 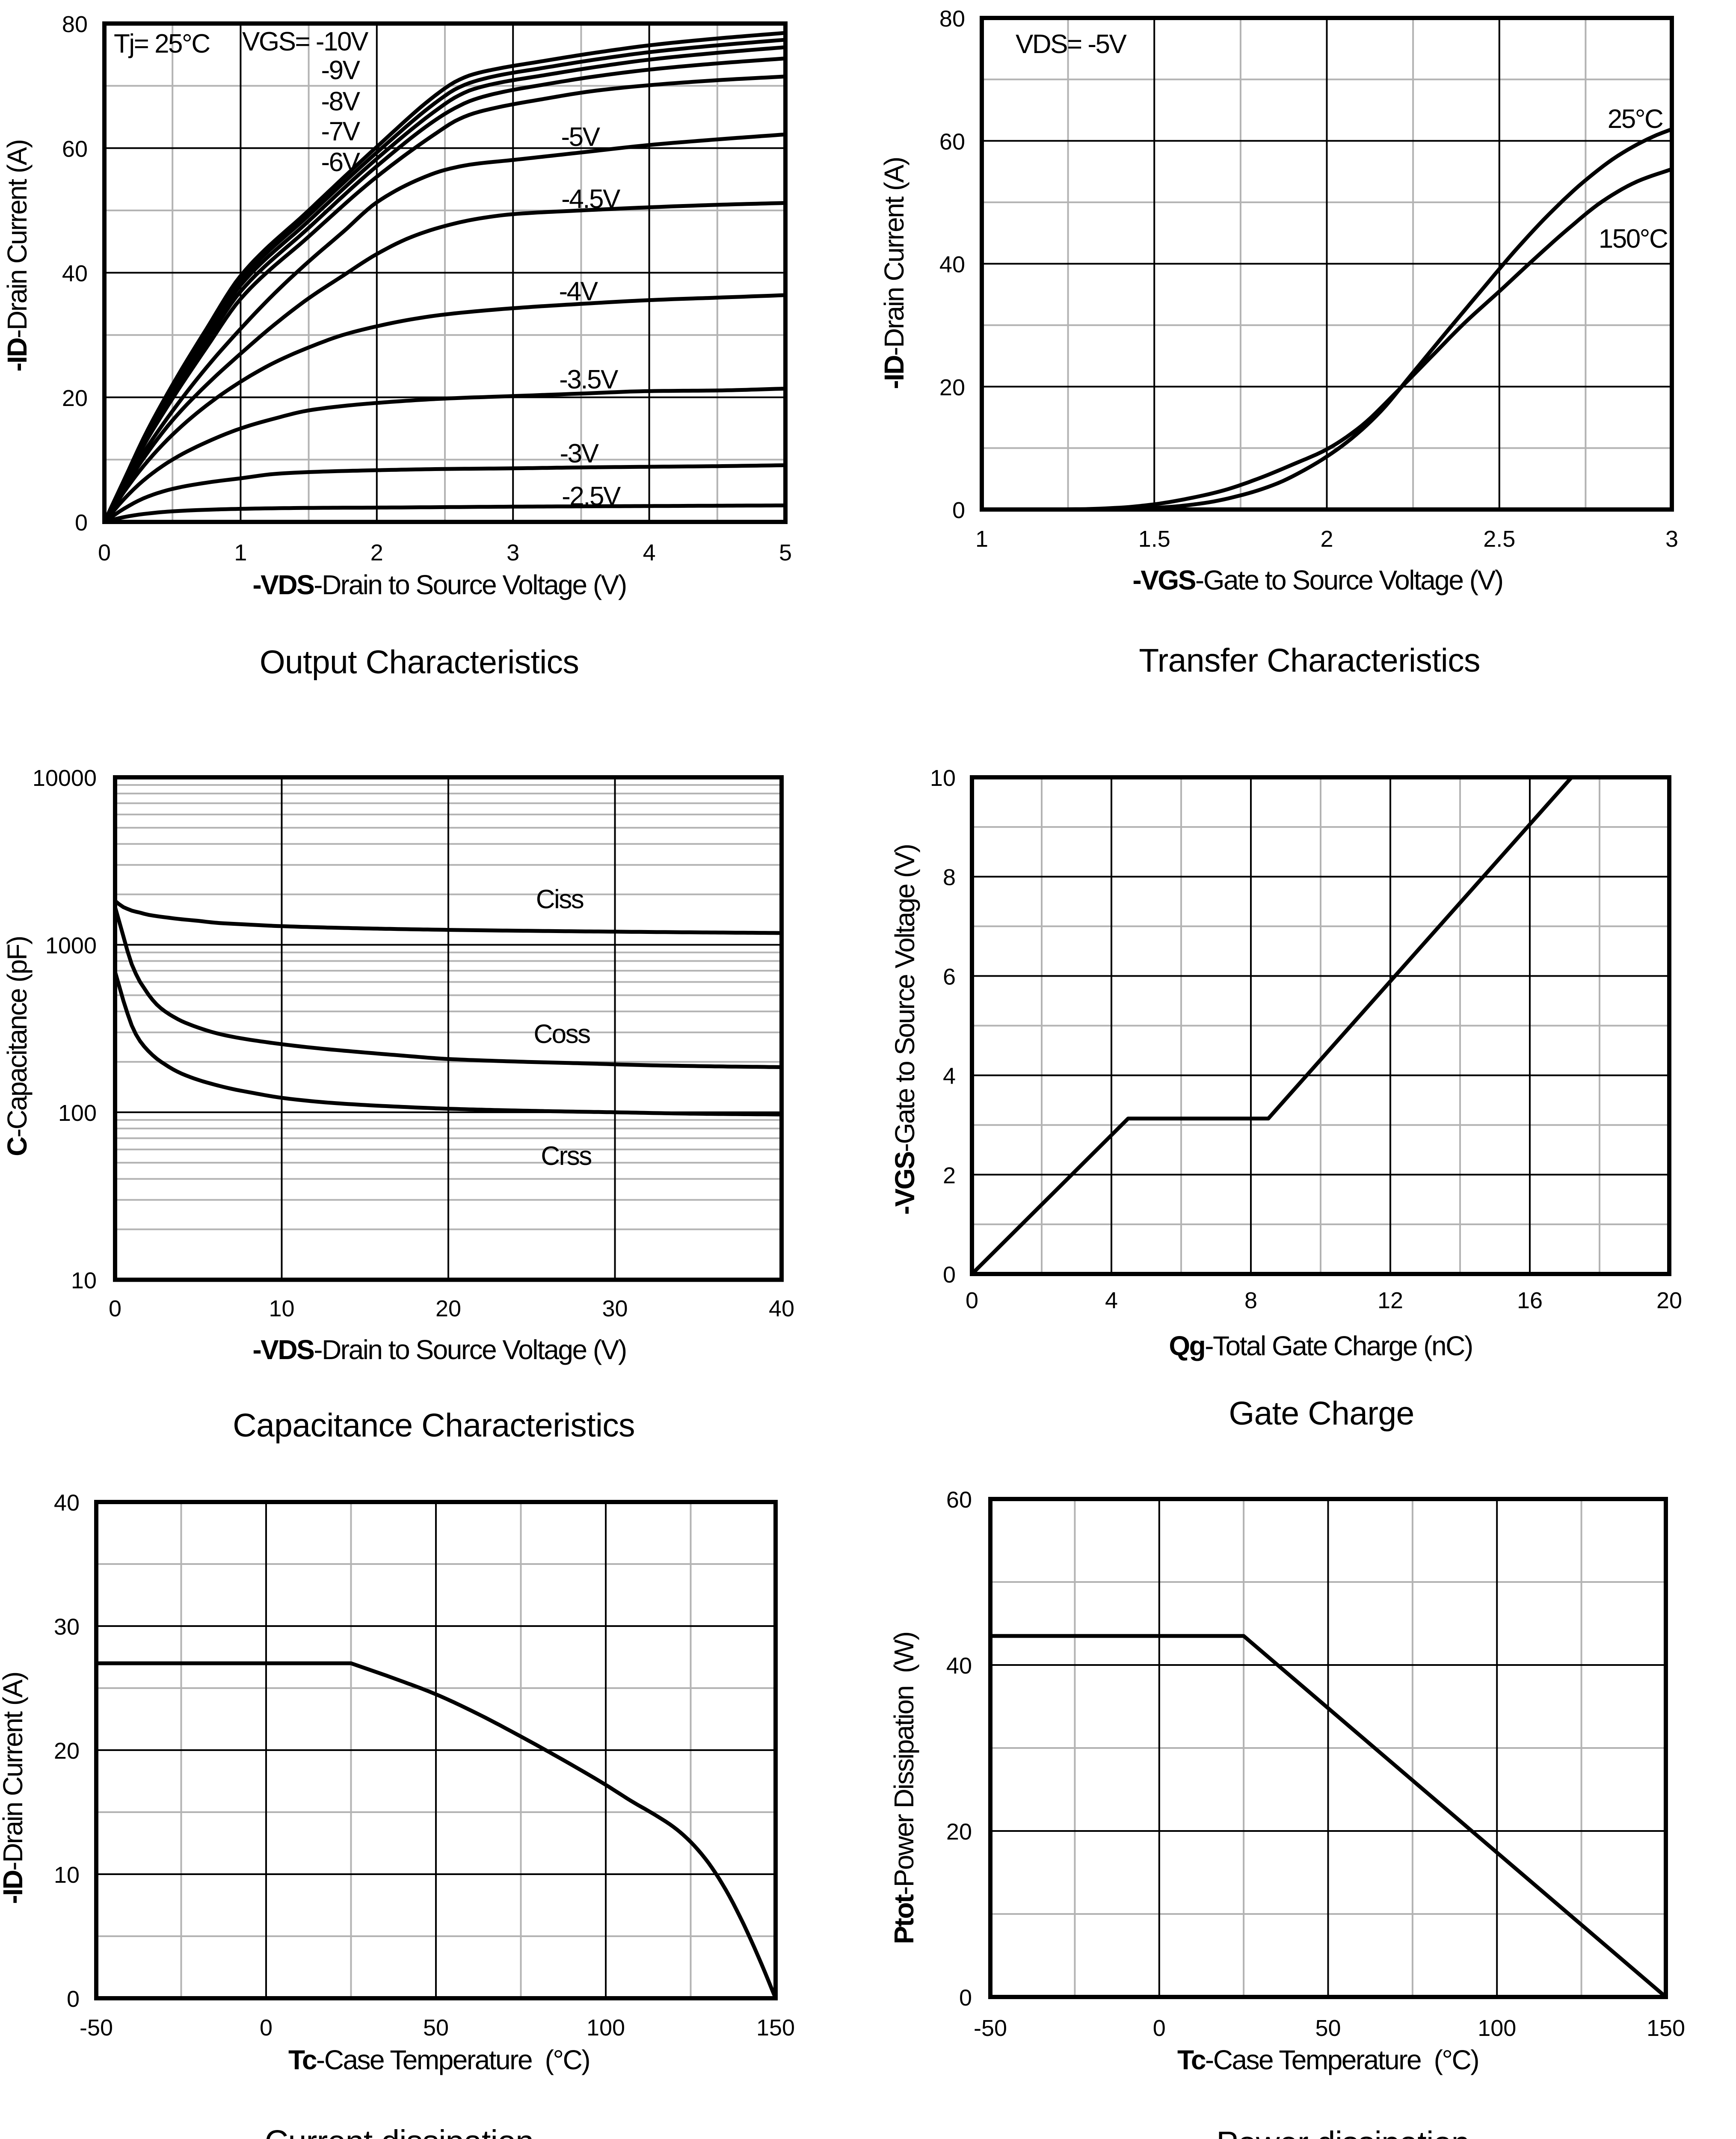 I want to click on svg-text: Capacitance Characteristics, so click(x=434, y=1426).